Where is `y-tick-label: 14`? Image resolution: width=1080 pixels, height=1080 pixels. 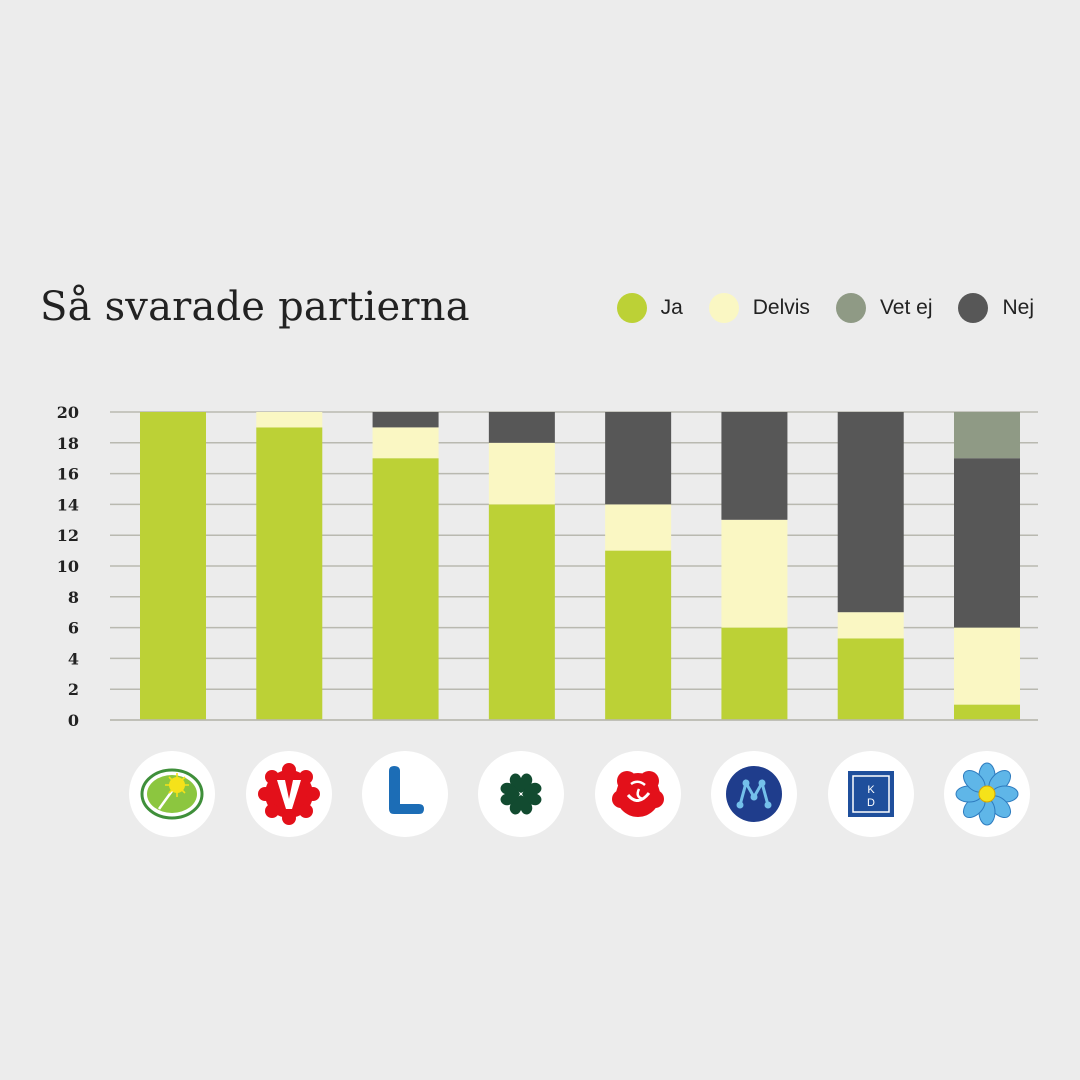 y-tick-label: 14 is located at coordinates (68, 504).